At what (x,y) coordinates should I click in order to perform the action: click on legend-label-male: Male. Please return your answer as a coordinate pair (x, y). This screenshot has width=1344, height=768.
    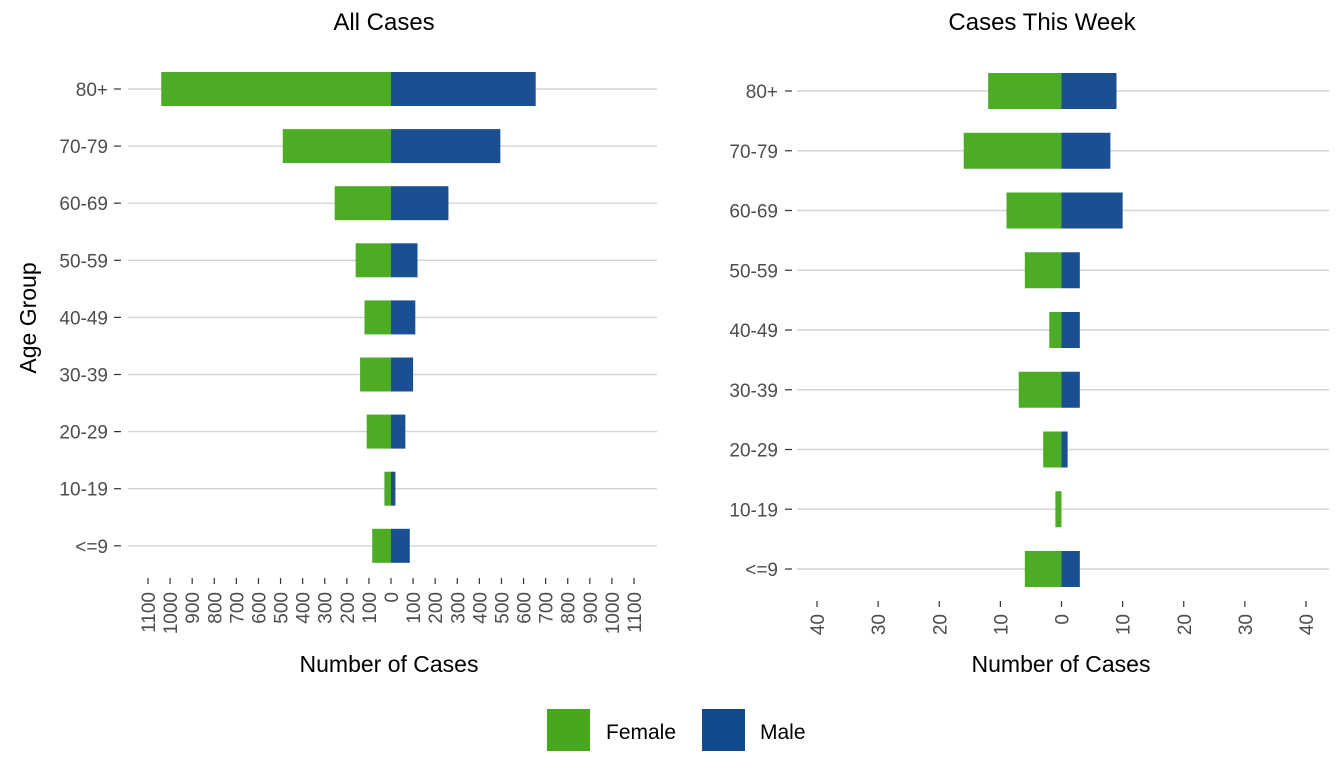
    Looking at the image, I should click on (783, 732).